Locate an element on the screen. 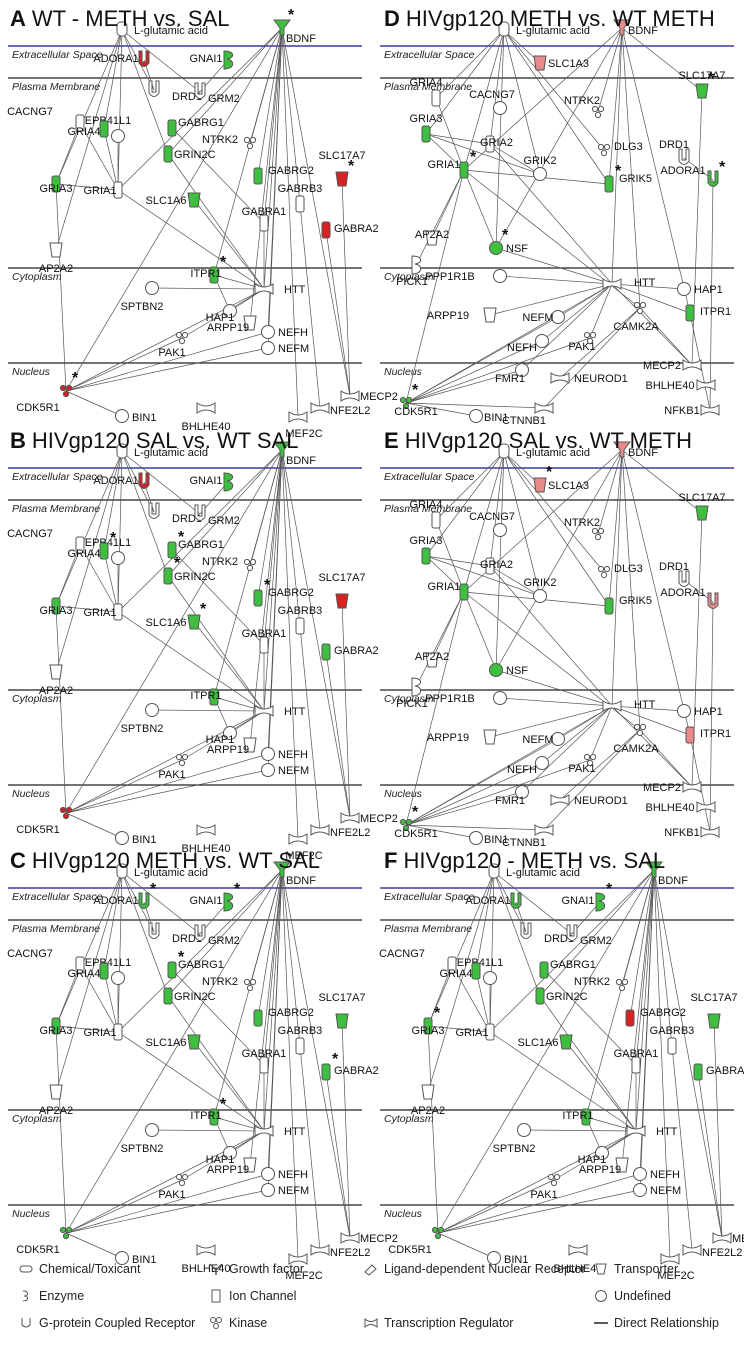 The height and width of the screenshot is (1351, 744). node-cdk5r1: CDK5R1 is located at coordinates (44, 1241).